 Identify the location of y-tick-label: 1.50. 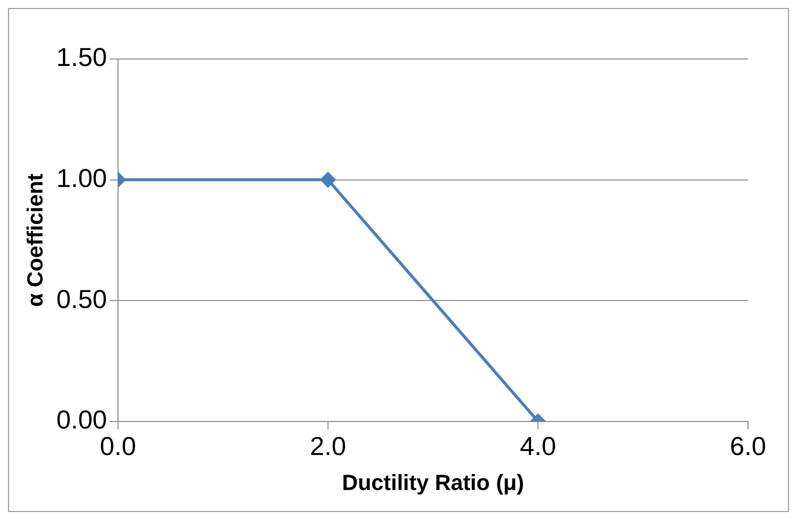
(82, 57).